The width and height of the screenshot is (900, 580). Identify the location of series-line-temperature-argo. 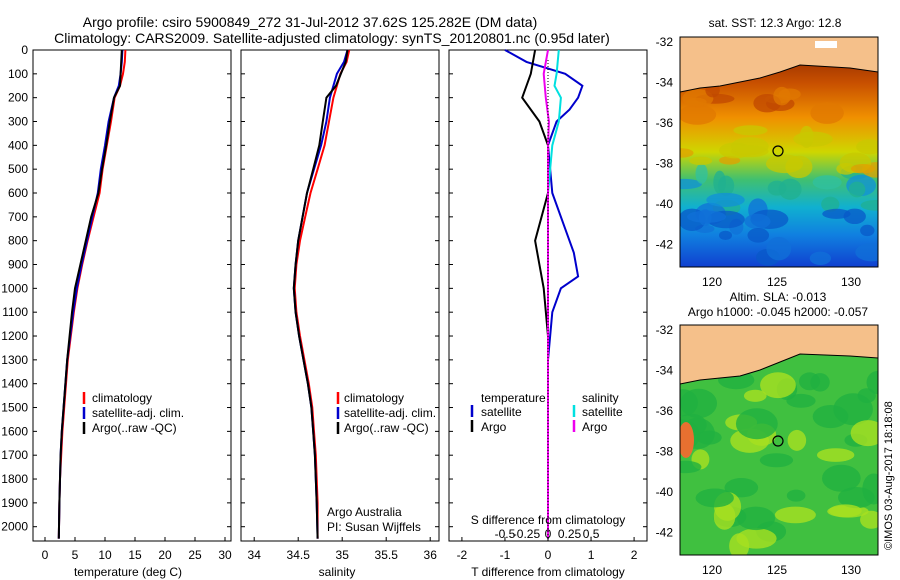
(535, 294).